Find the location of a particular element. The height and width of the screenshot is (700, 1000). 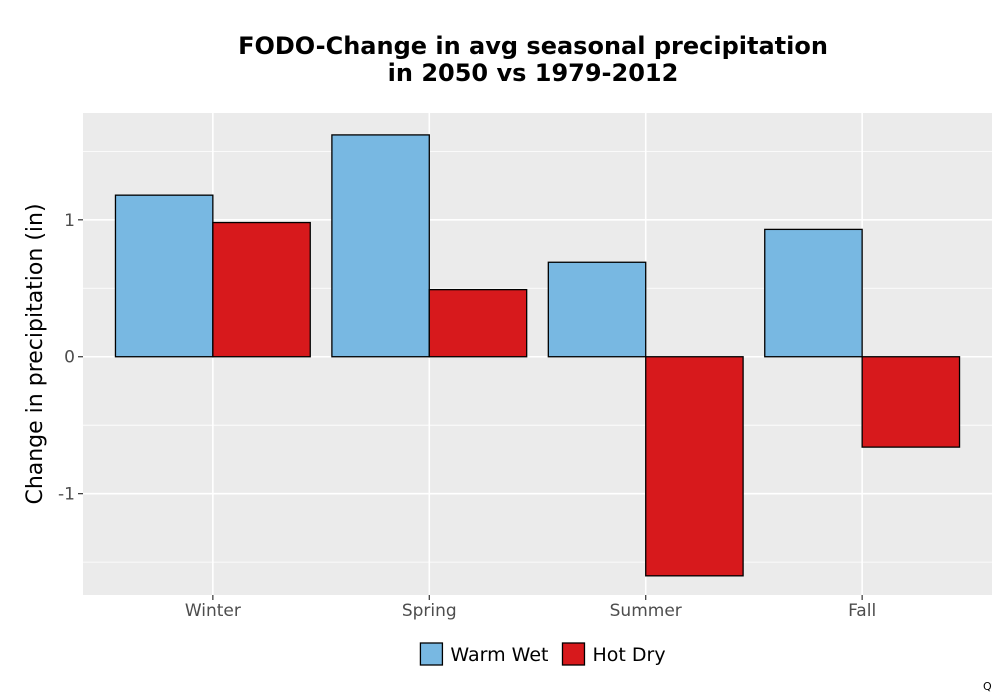

bar-spring-hot-dry is located at coordinates (478, 323).